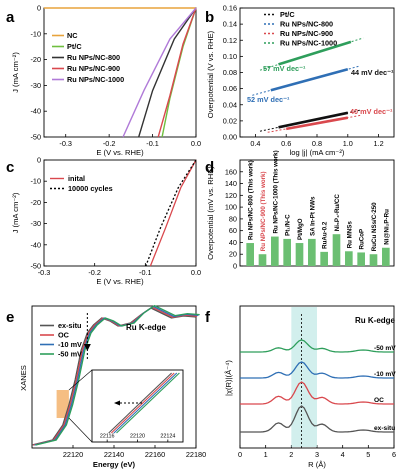 This screenshot has height=476, width=413. Describe the element at coordinates (317, 454) in the screenshot. I see `panel-f-x-tick-label: 3` at that location.